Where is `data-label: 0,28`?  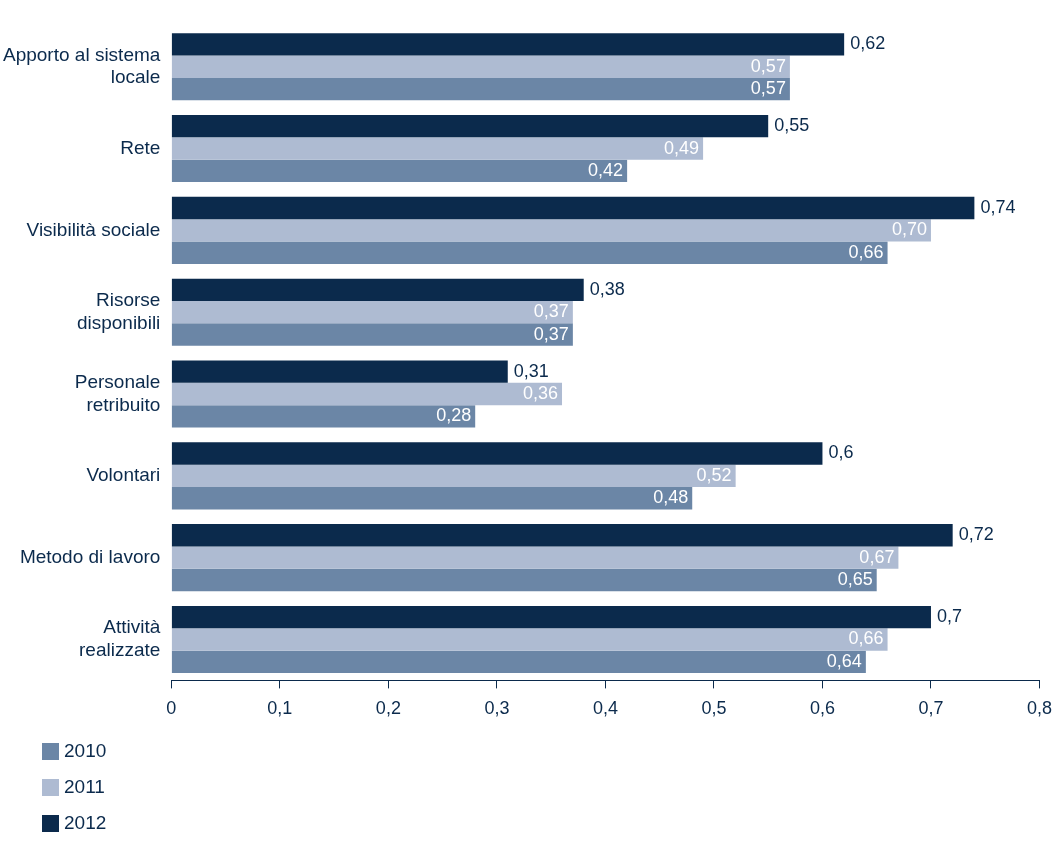
data-label: 0,28 is located at coordinates (454, 415).